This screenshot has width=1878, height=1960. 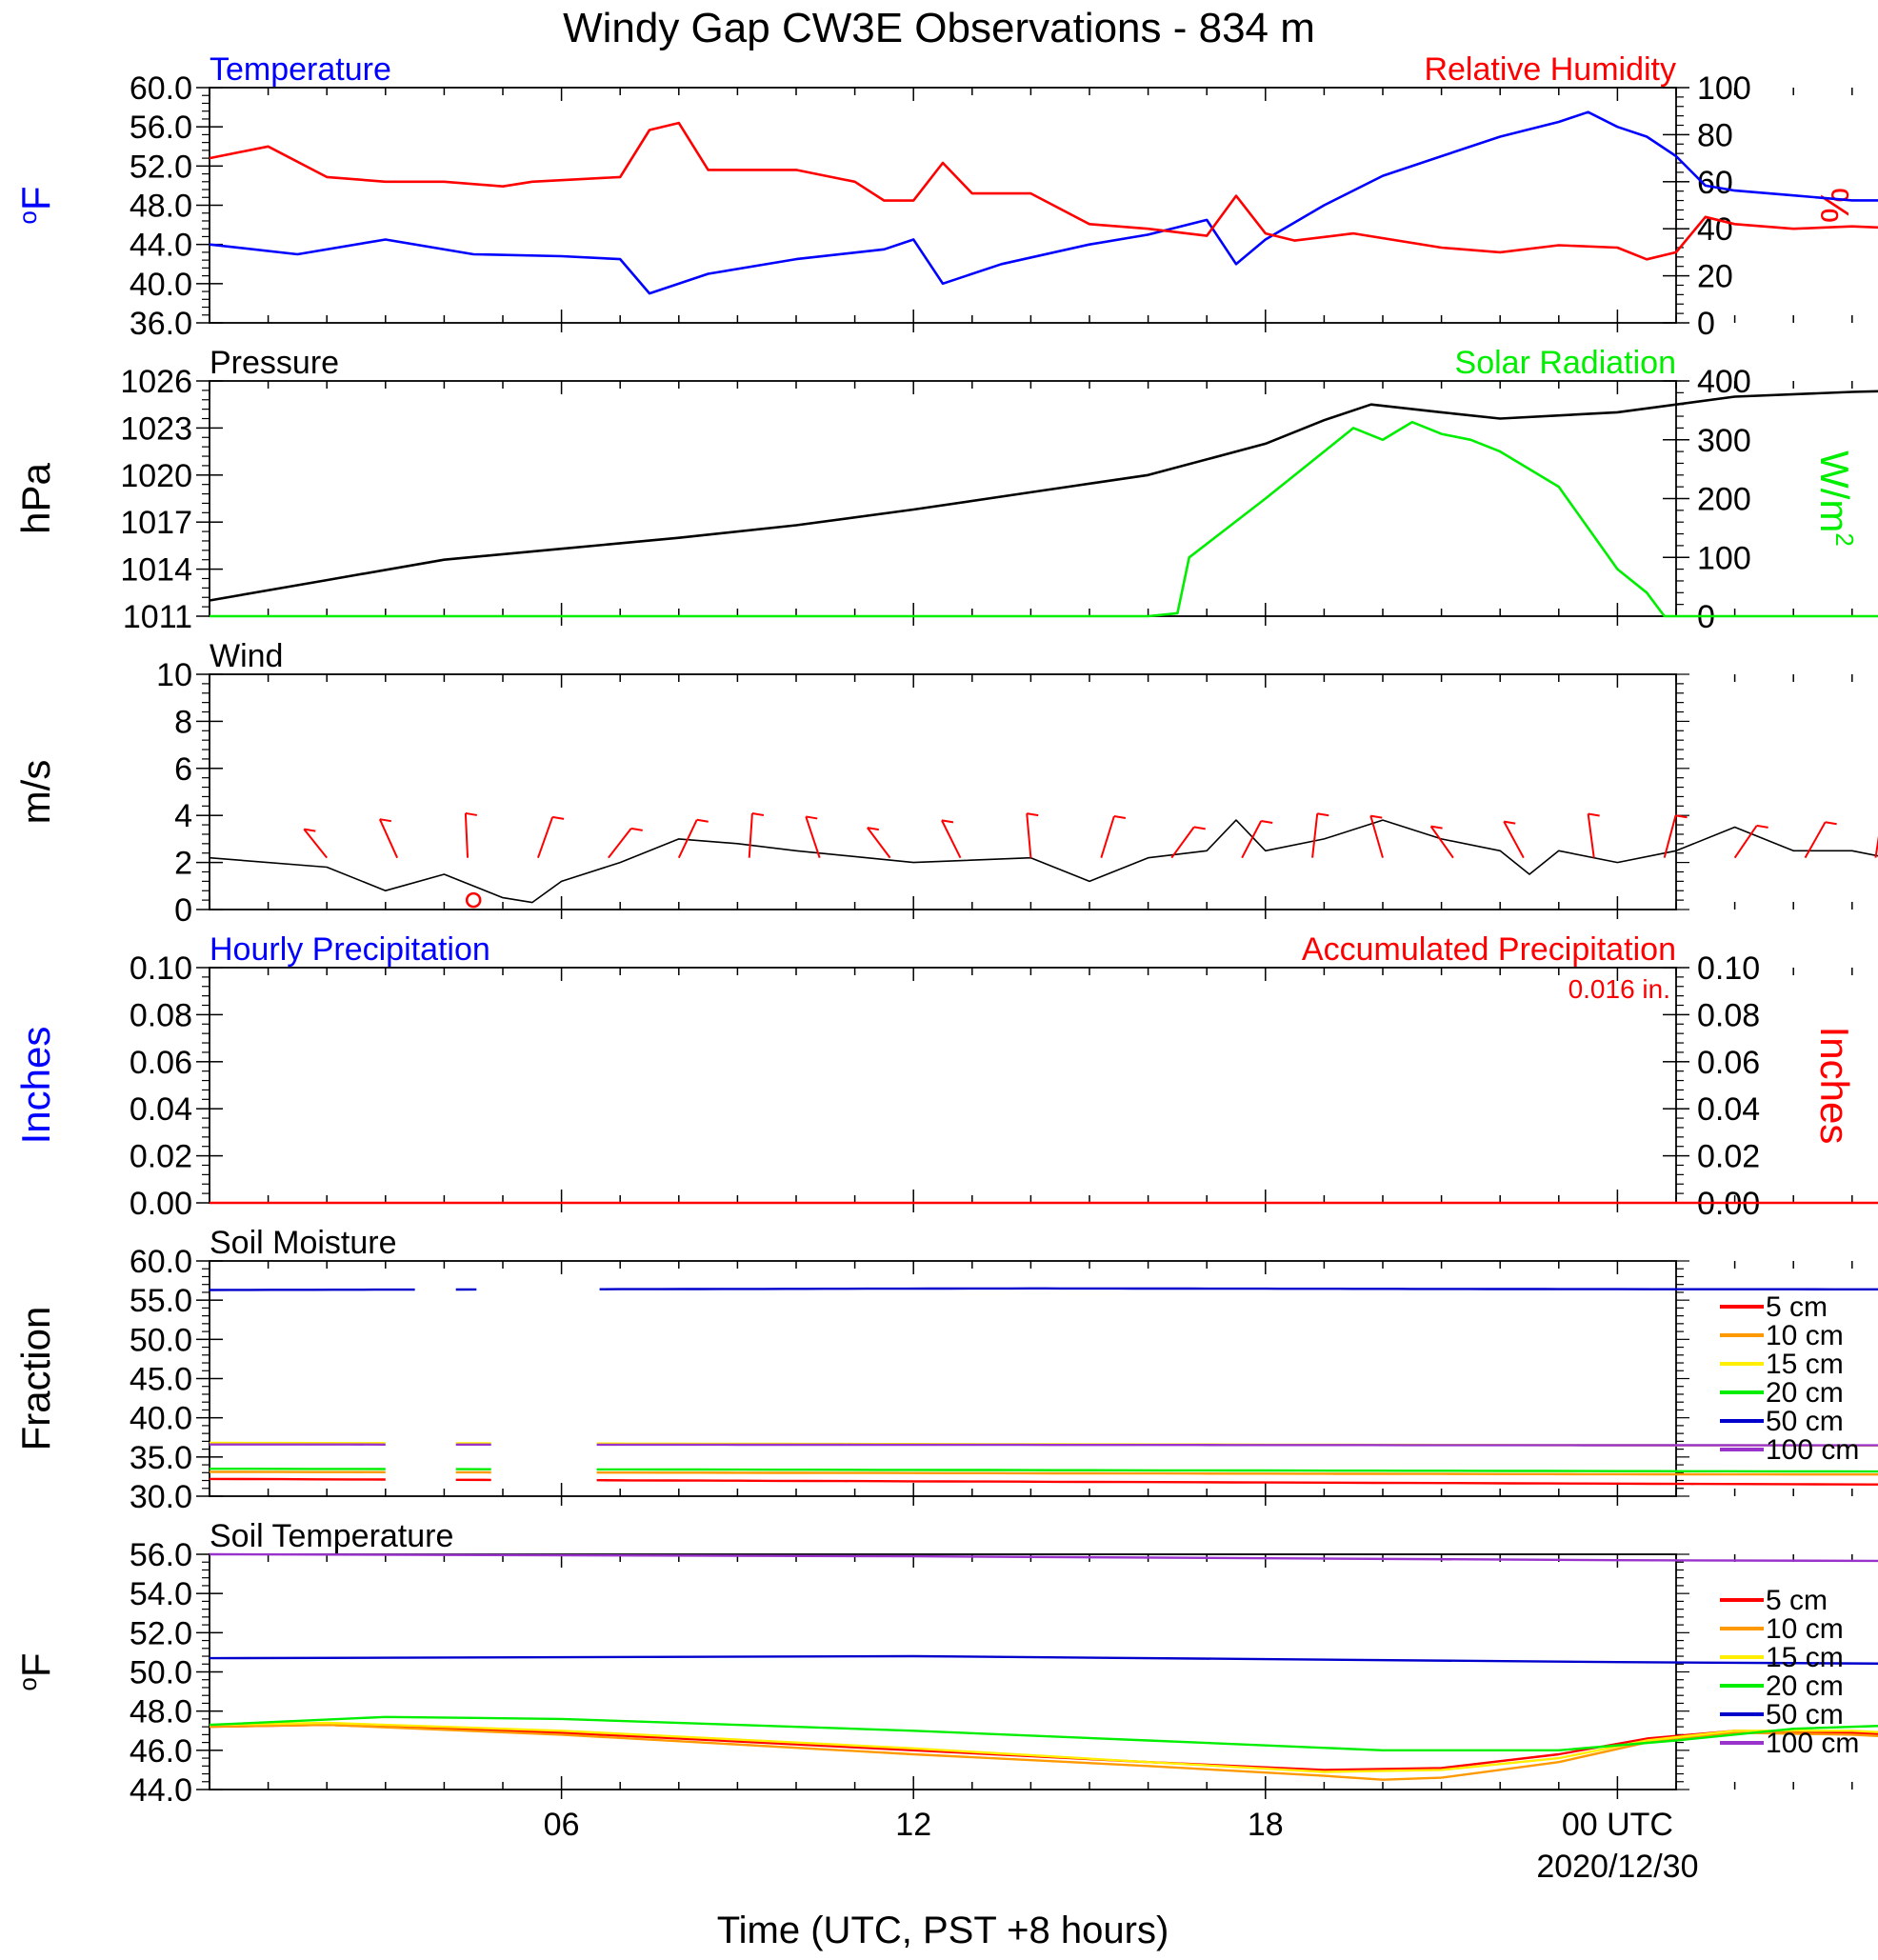 I want to click on y-tick-label: 4, so click(x=183, y=816).